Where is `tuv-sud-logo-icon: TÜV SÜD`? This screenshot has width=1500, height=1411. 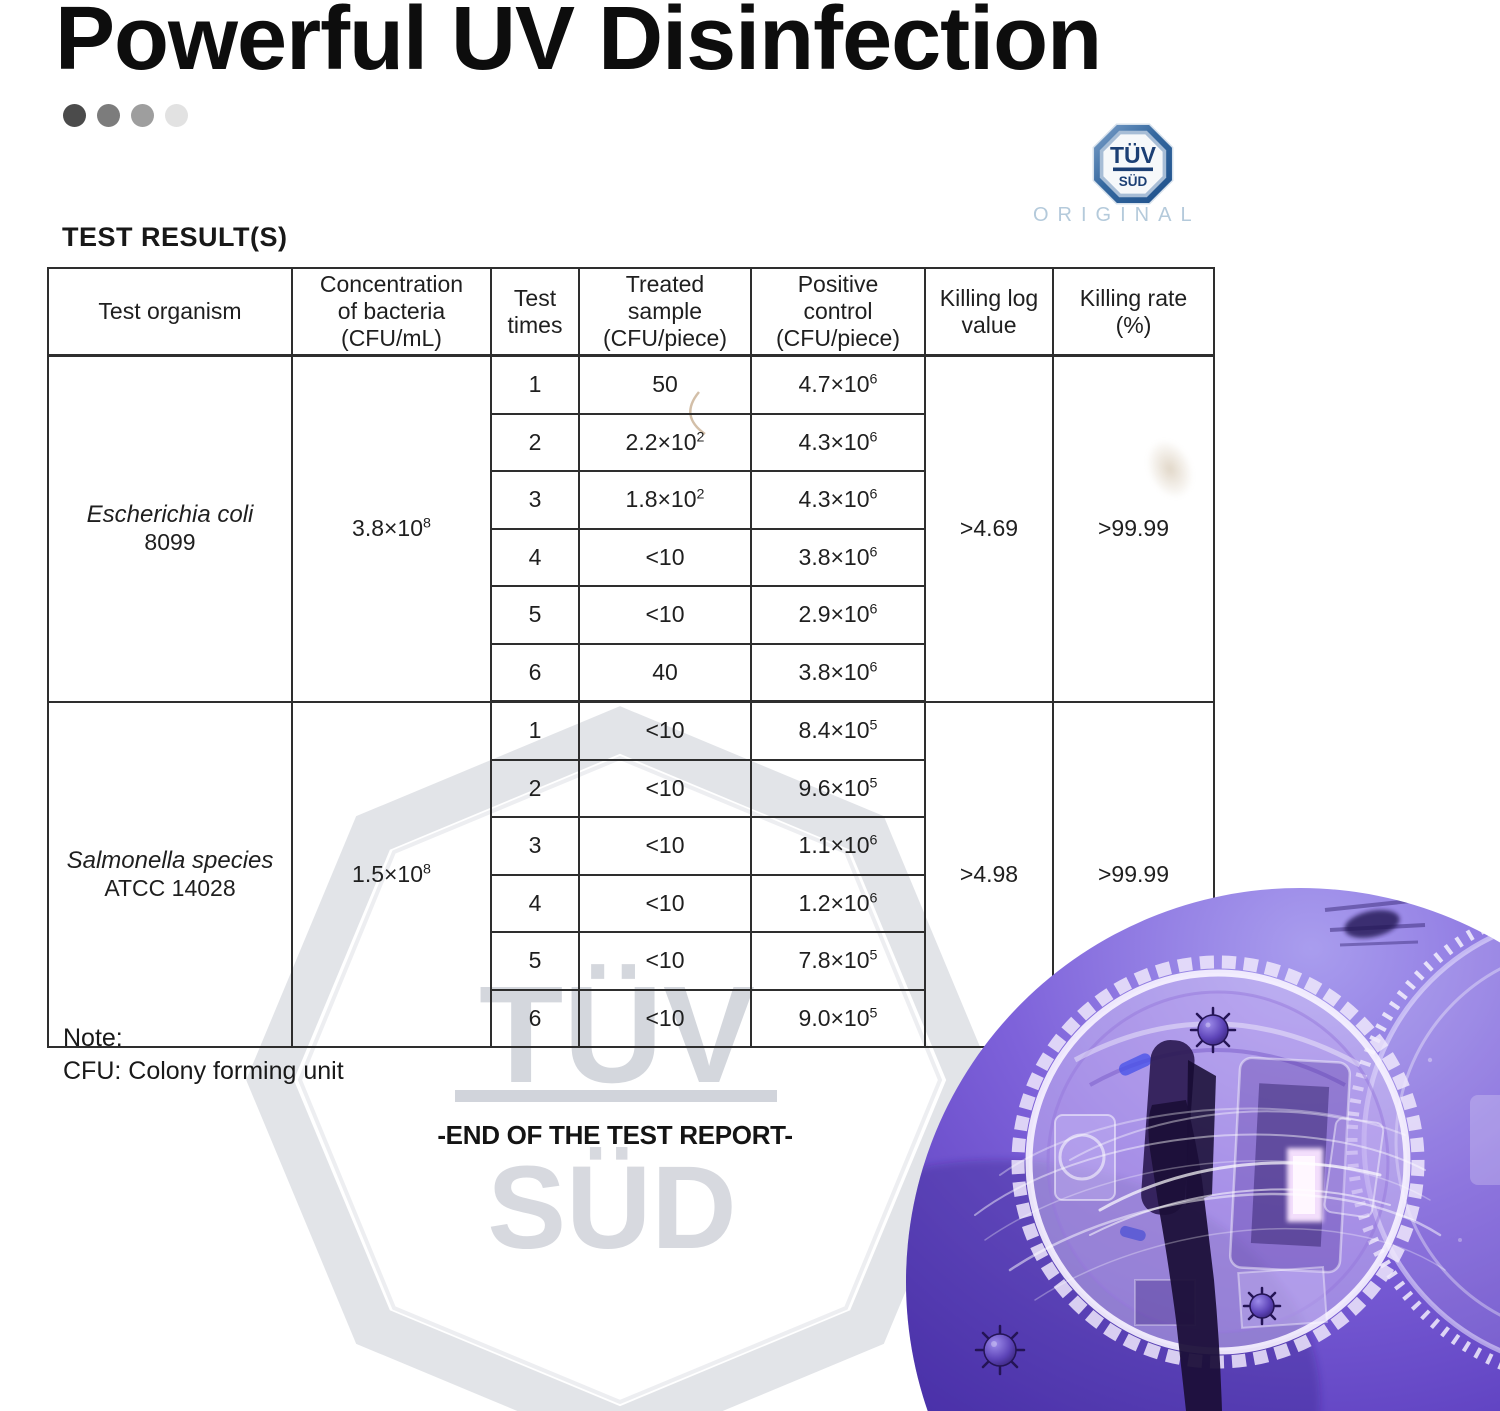
tuv-sud-logo-icon: TÜV SÜD is located at coordinates (1133, 164).